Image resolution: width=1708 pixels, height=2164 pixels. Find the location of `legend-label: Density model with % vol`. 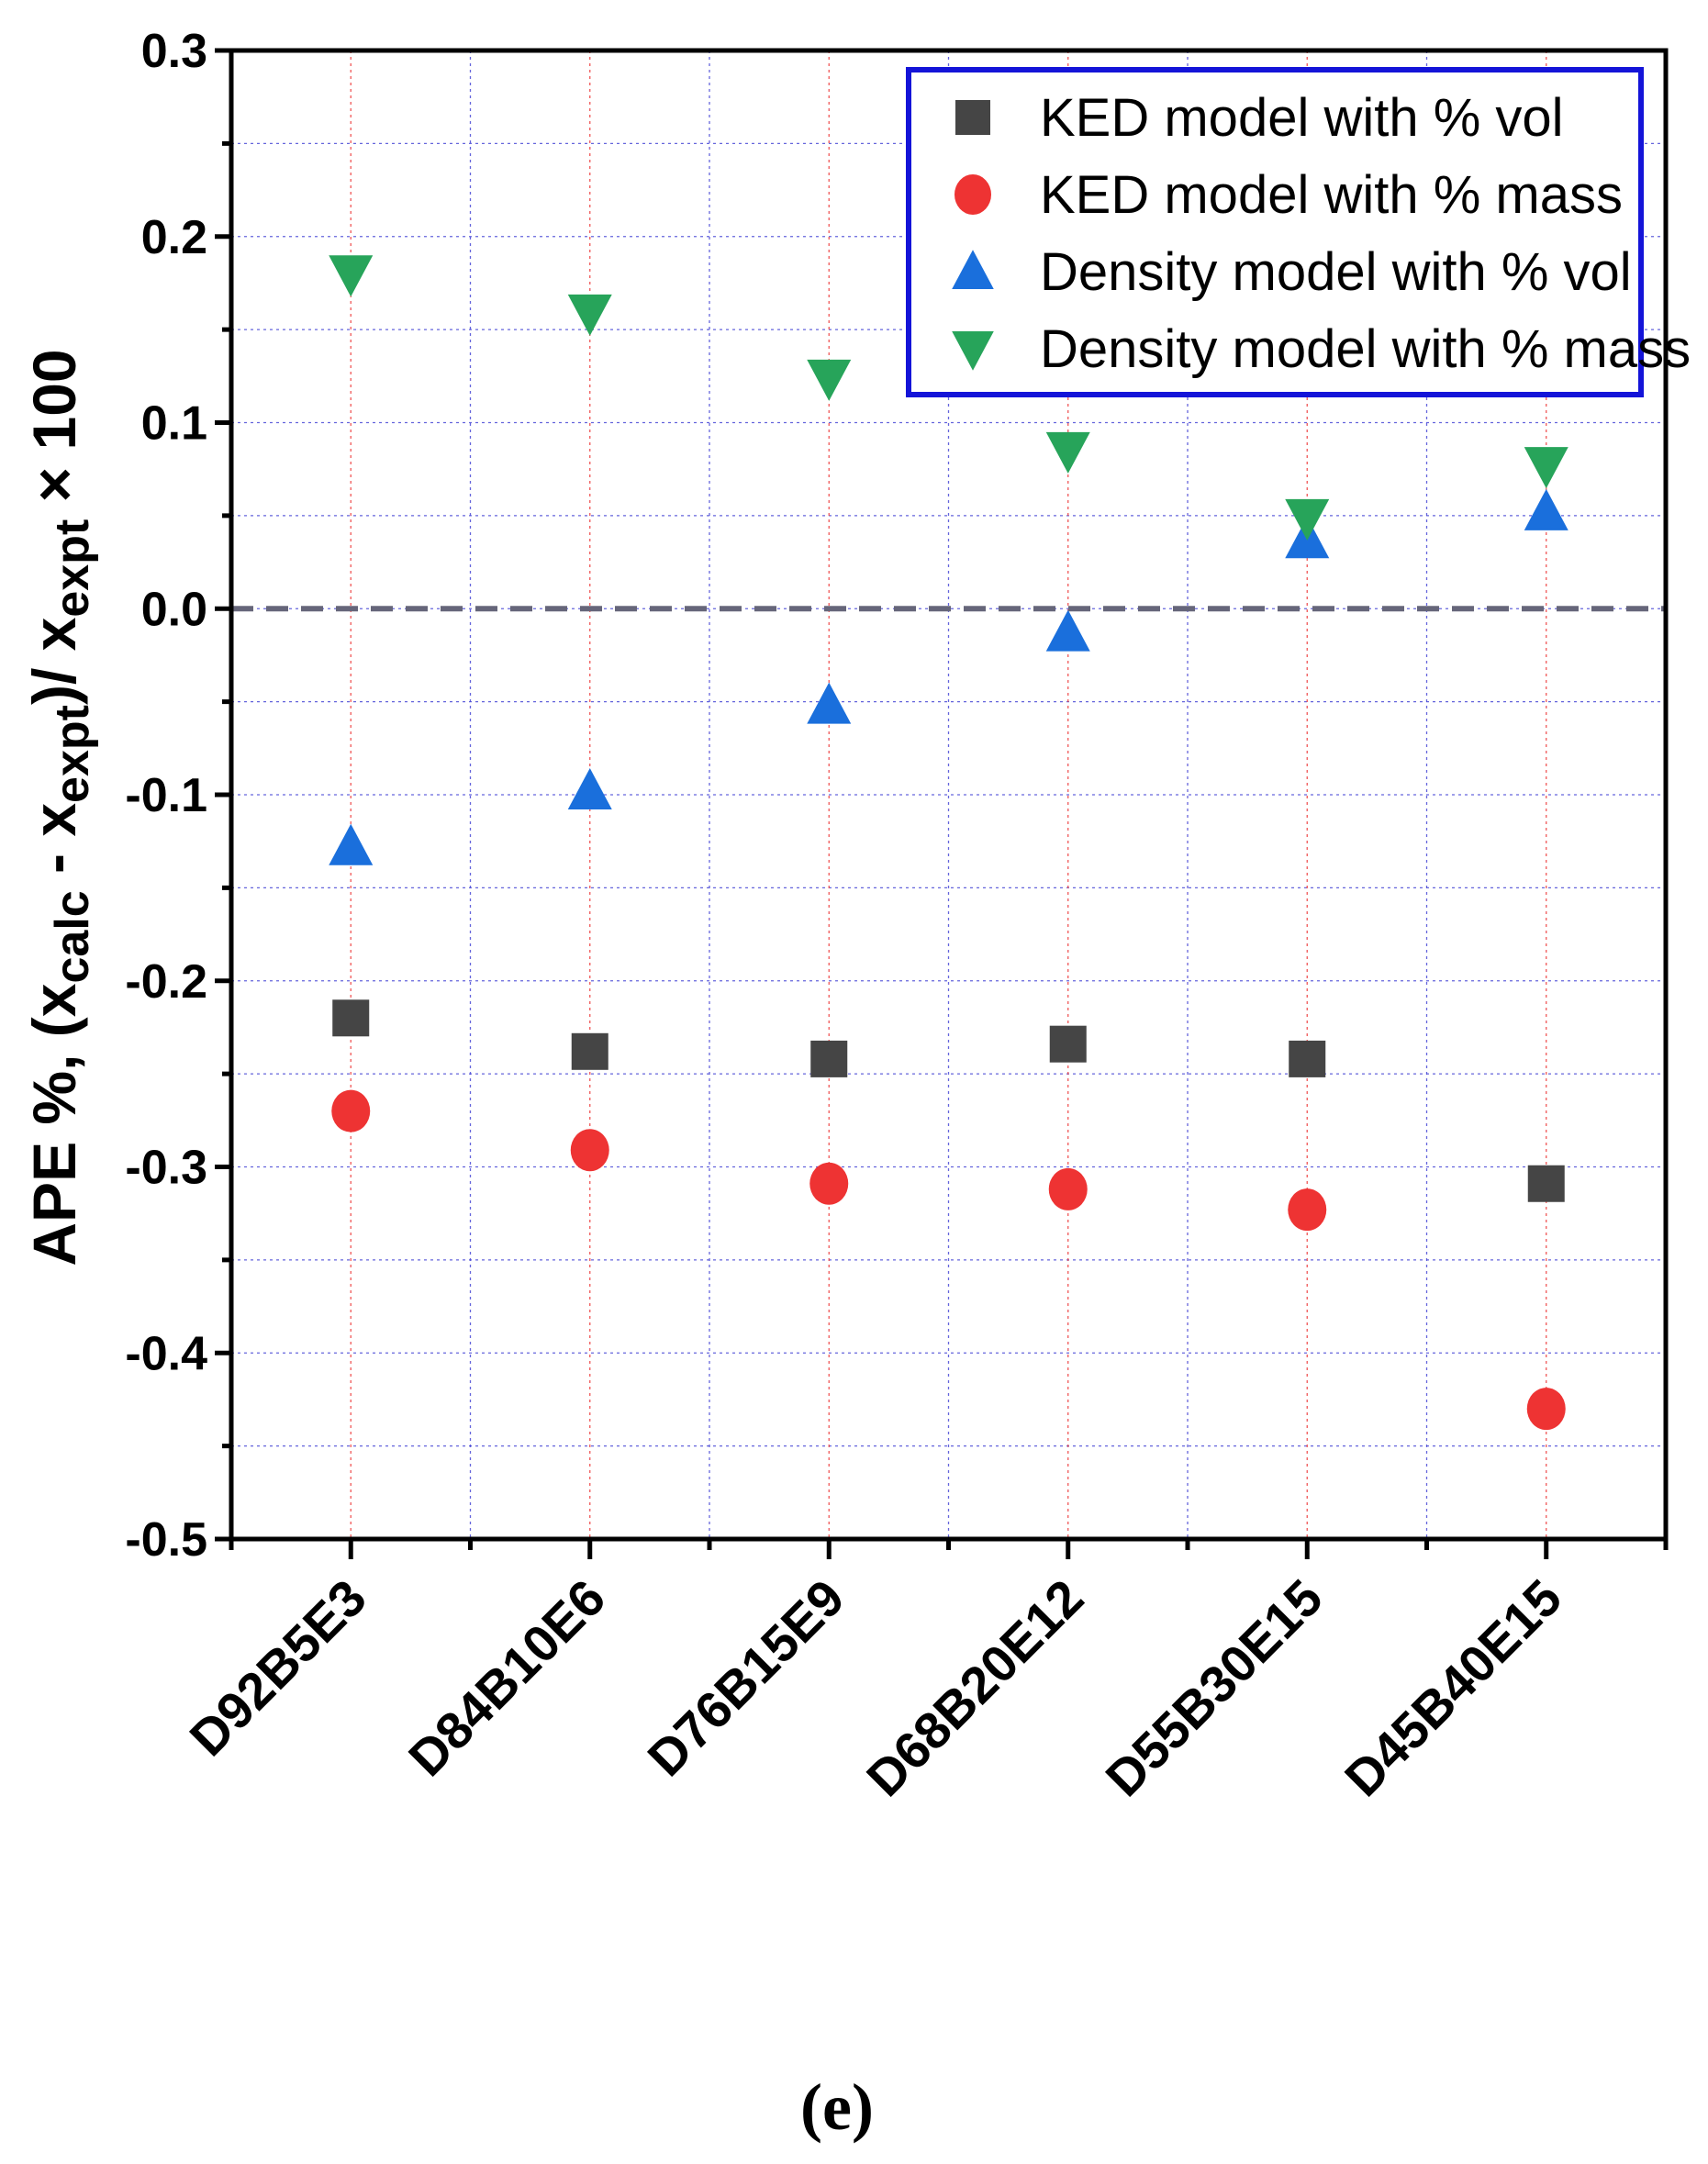

legend-label: Density model with % vol is located at coordinates (1336, 272).